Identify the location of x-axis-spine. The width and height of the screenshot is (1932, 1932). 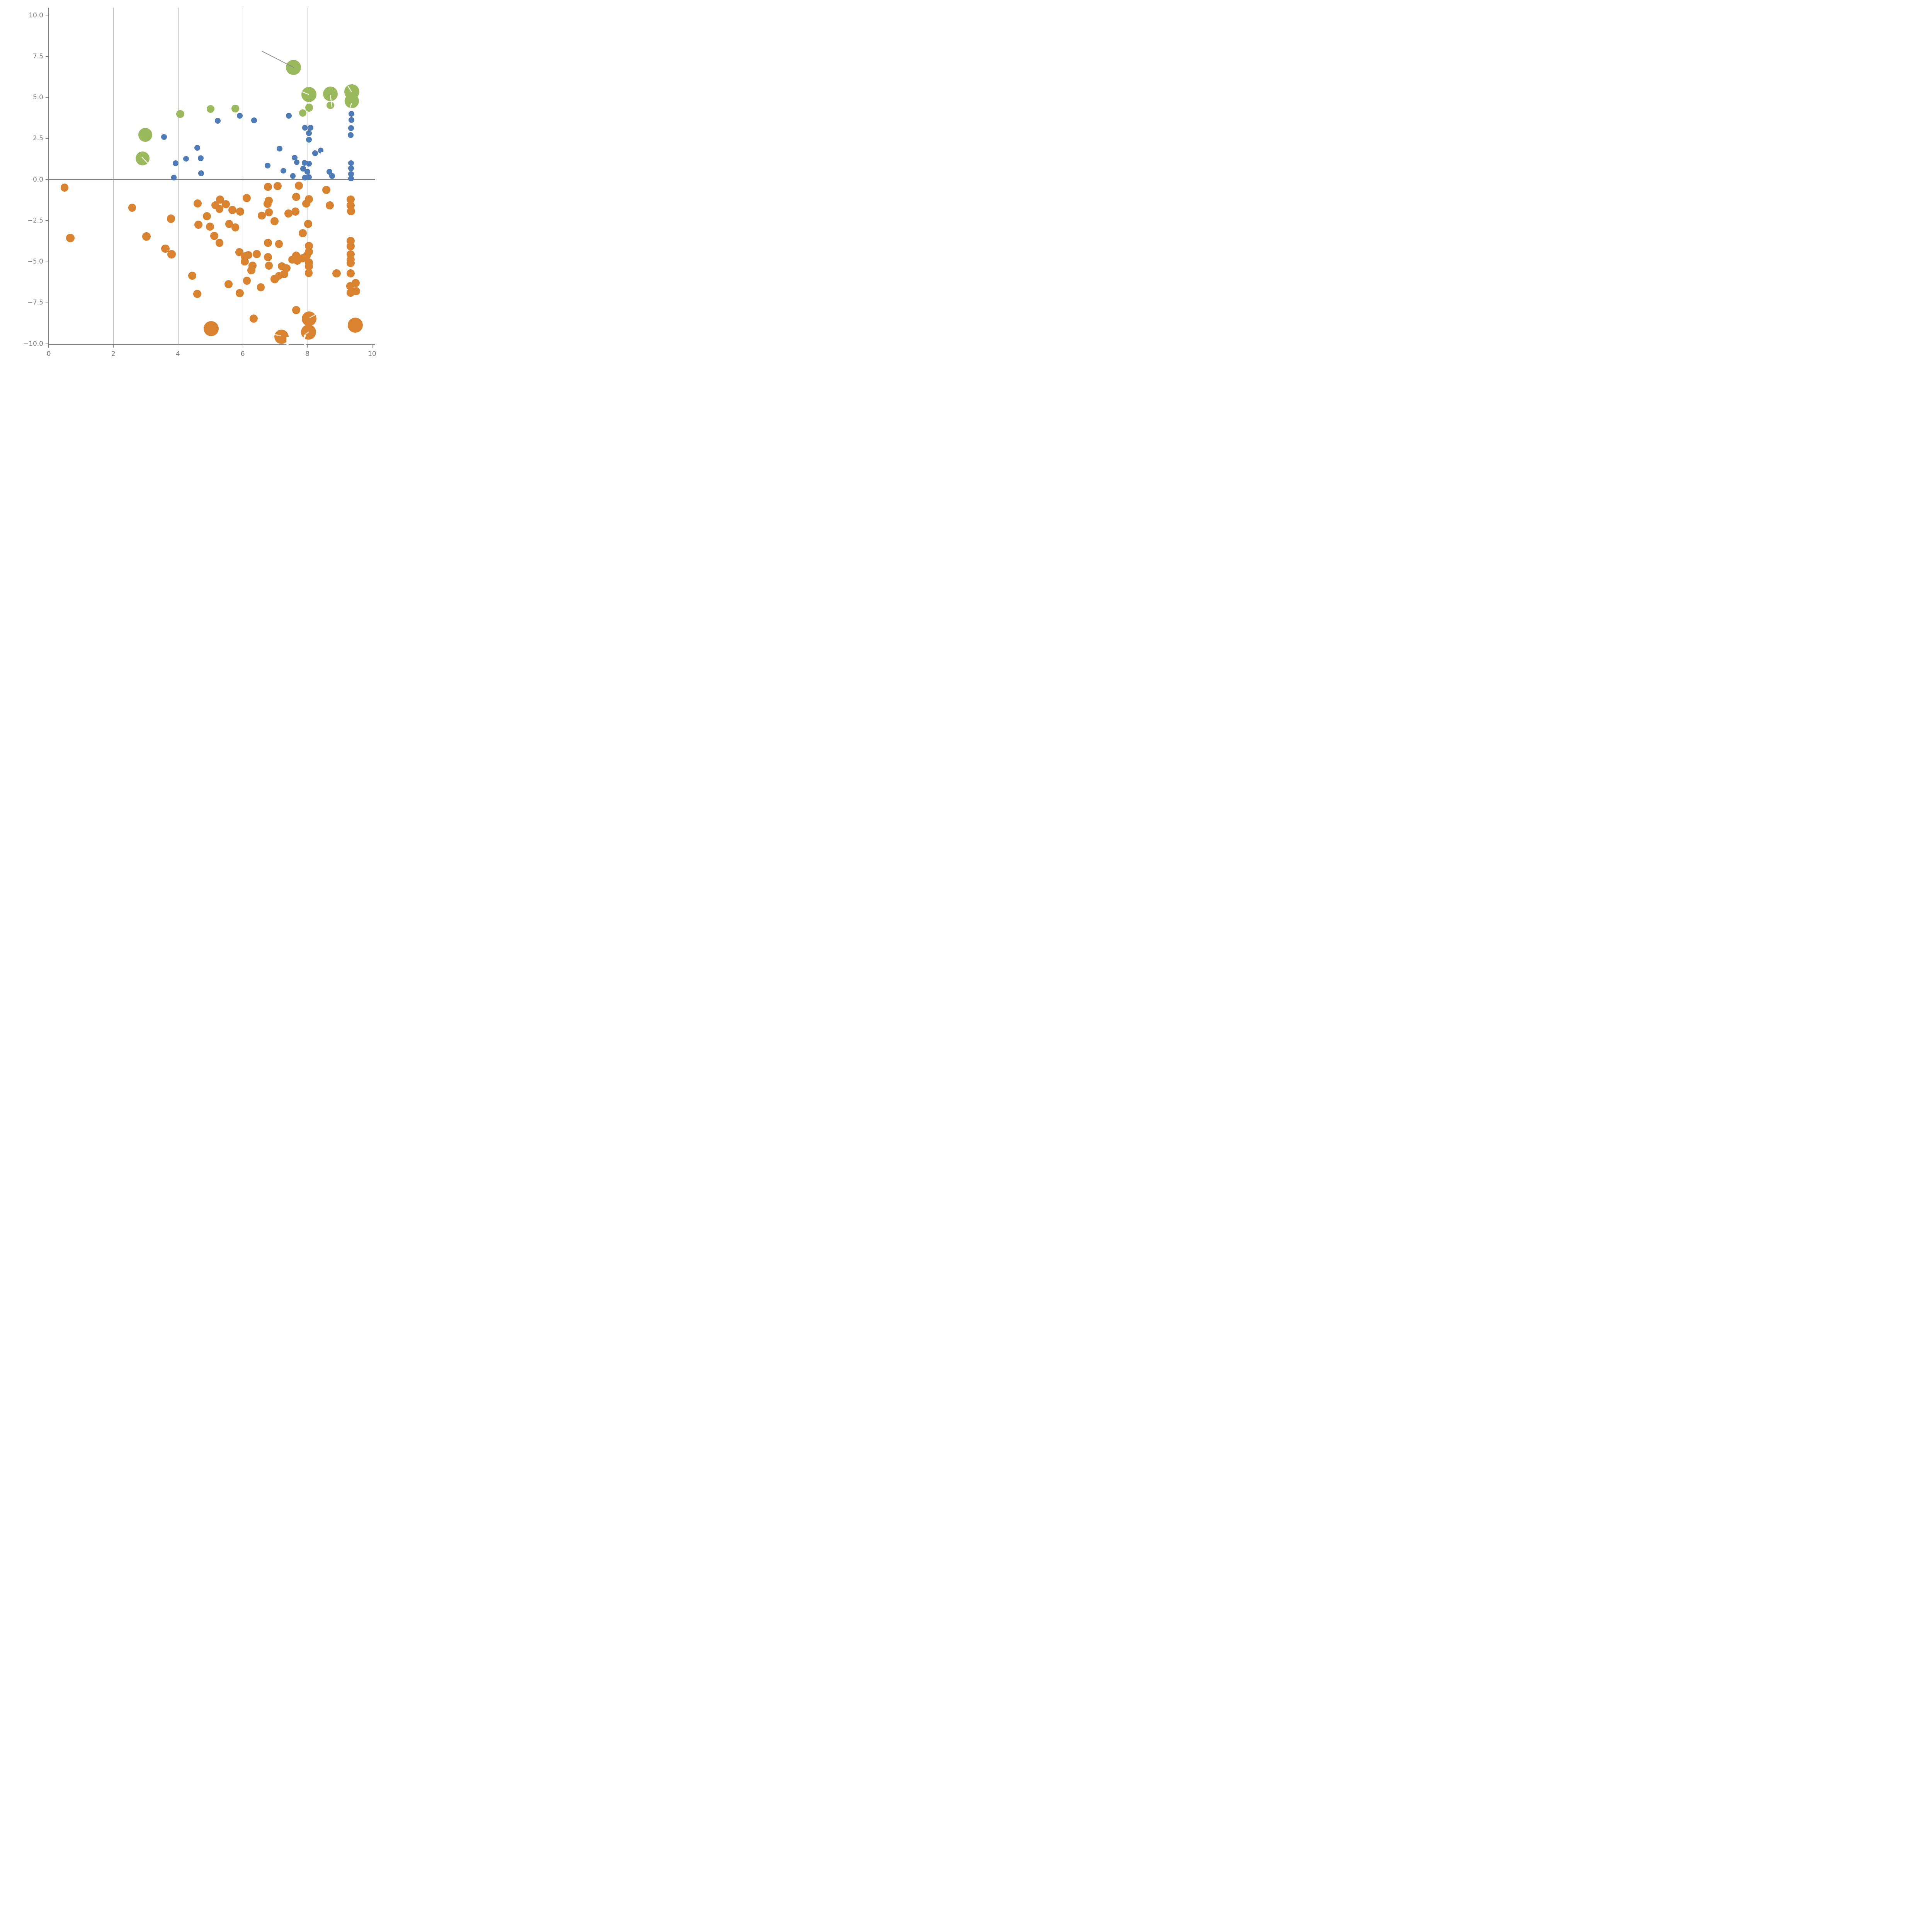
(212, 344).